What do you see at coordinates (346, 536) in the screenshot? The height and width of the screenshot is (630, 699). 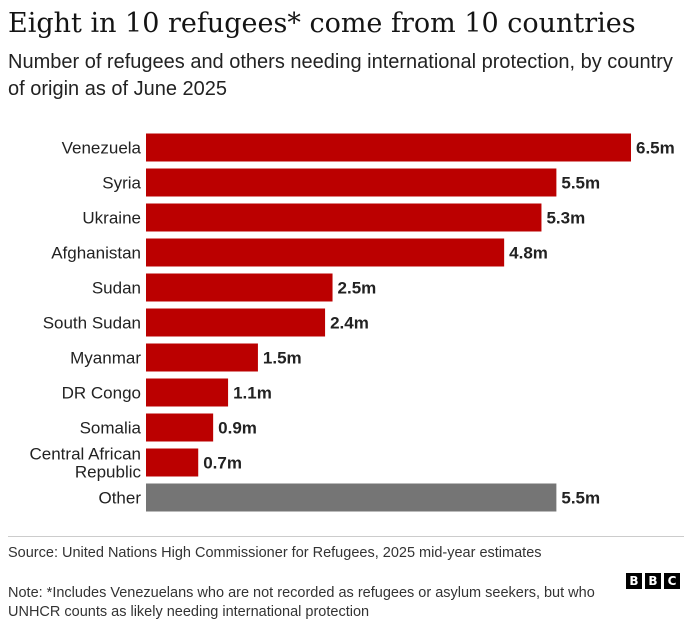 I see `footer-divider` at bounding box center [346, 536].